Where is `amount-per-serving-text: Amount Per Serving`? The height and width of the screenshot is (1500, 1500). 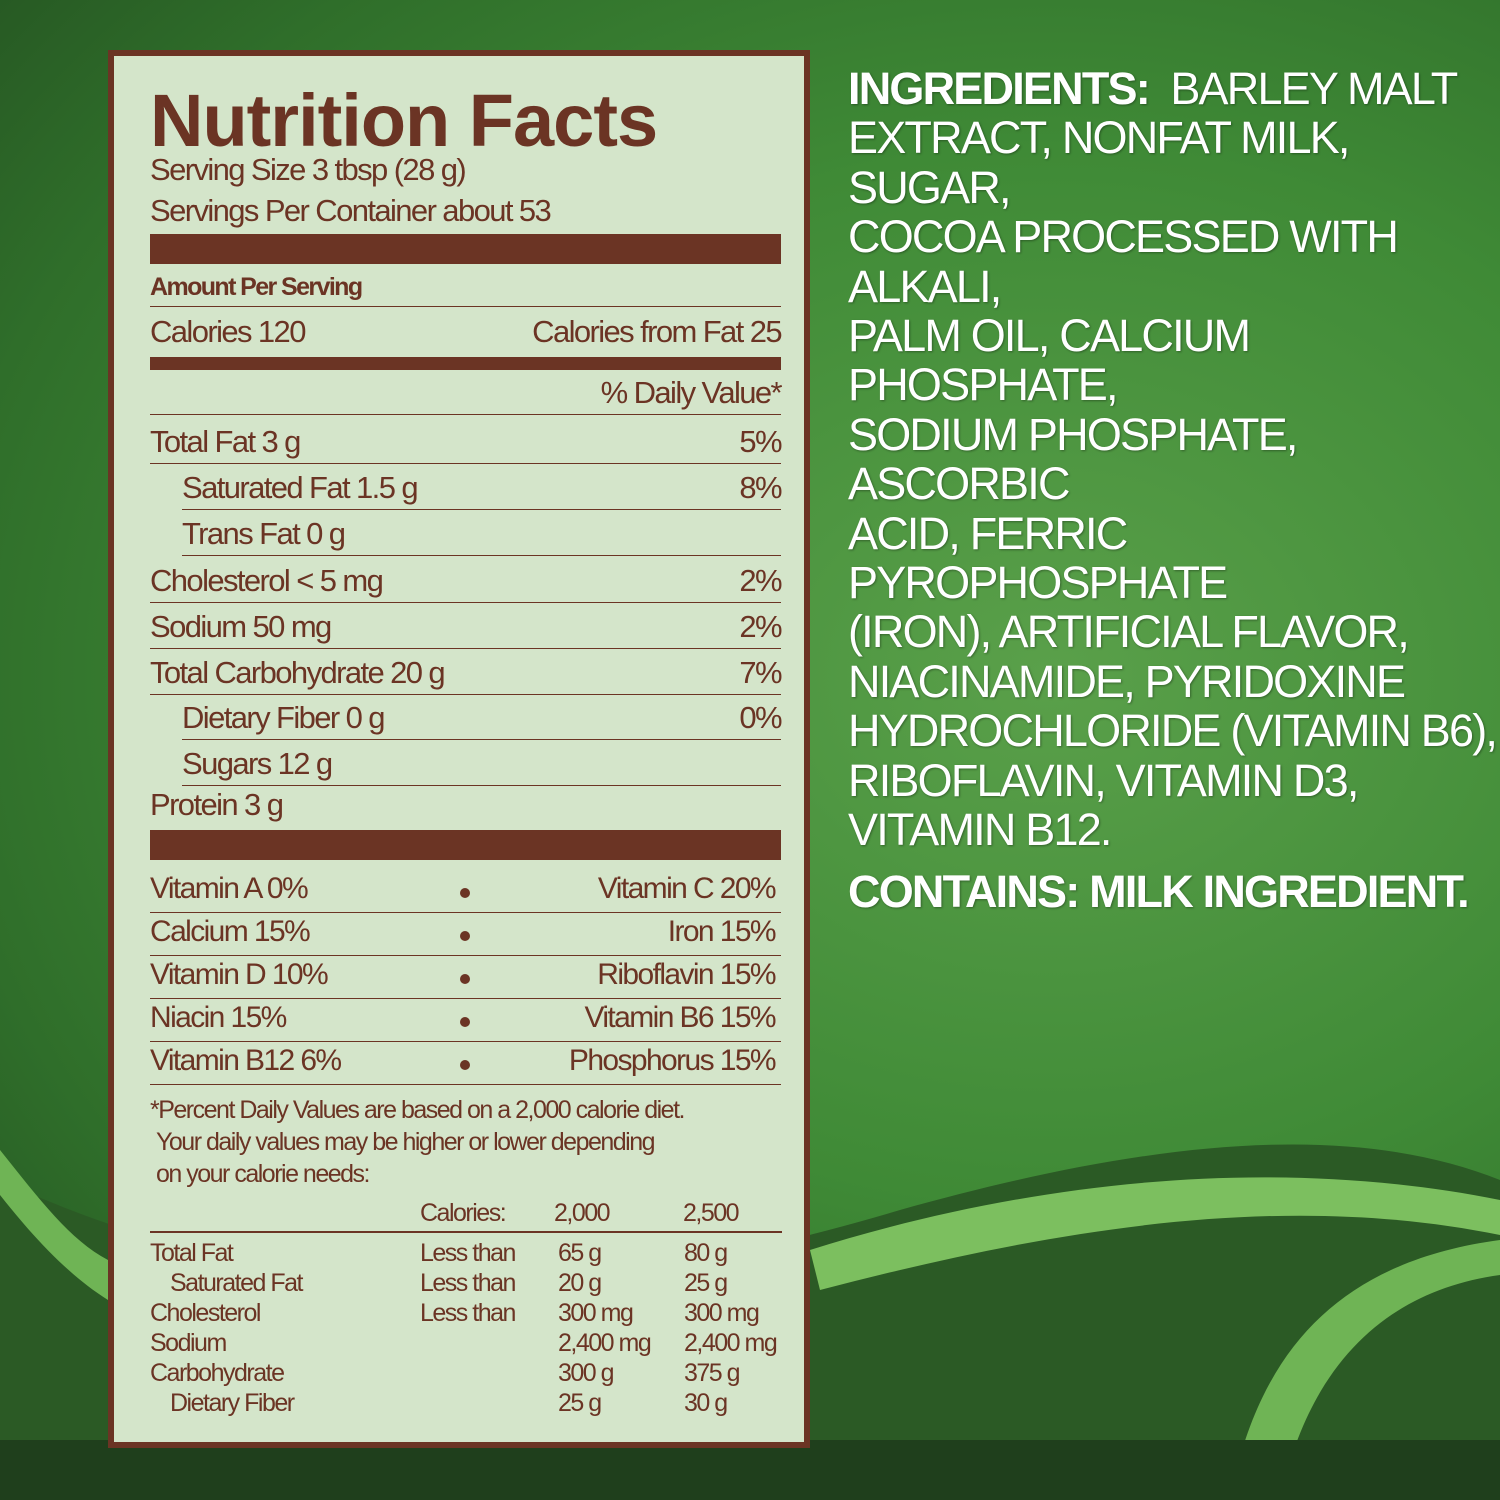 amount-per-serving-text: Amount Per Serving is located at coordinates (256, 287).